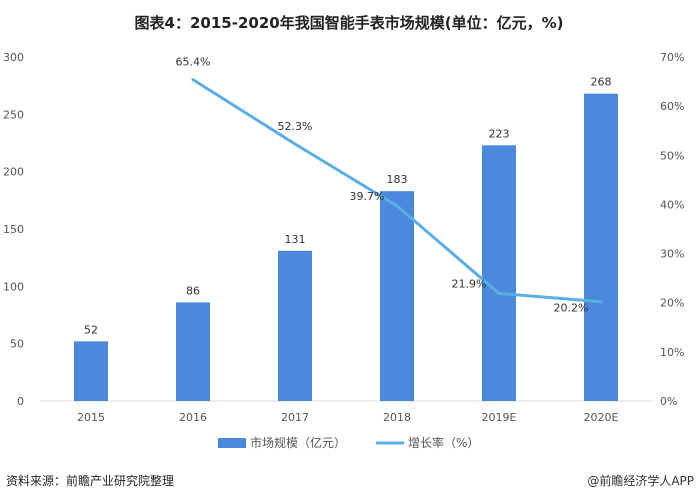 The image size is (698, 500). I want to click on legend-label: 市场规模（亿元）, so click(298, 442).